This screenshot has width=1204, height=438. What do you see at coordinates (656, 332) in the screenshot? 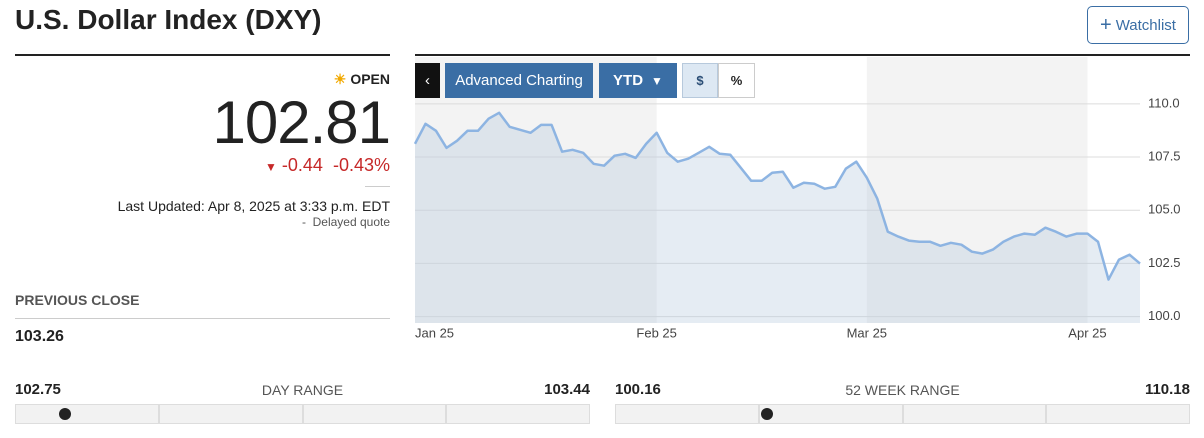
I see `x-tick-label: Feb 25` at bounding box center [656, 332].